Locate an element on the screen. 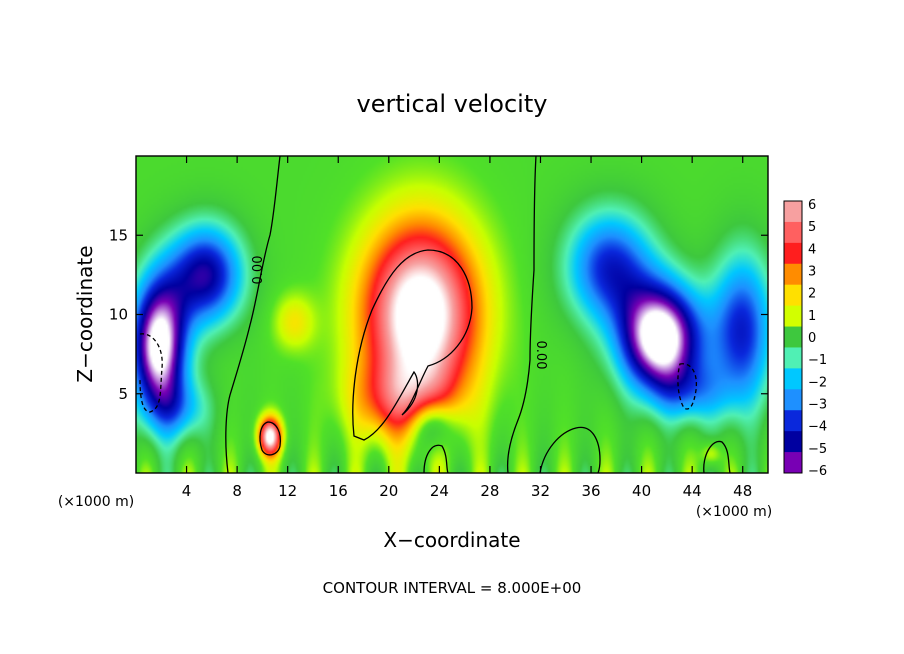  zero-contour-right is located at coordinates (521, 314).